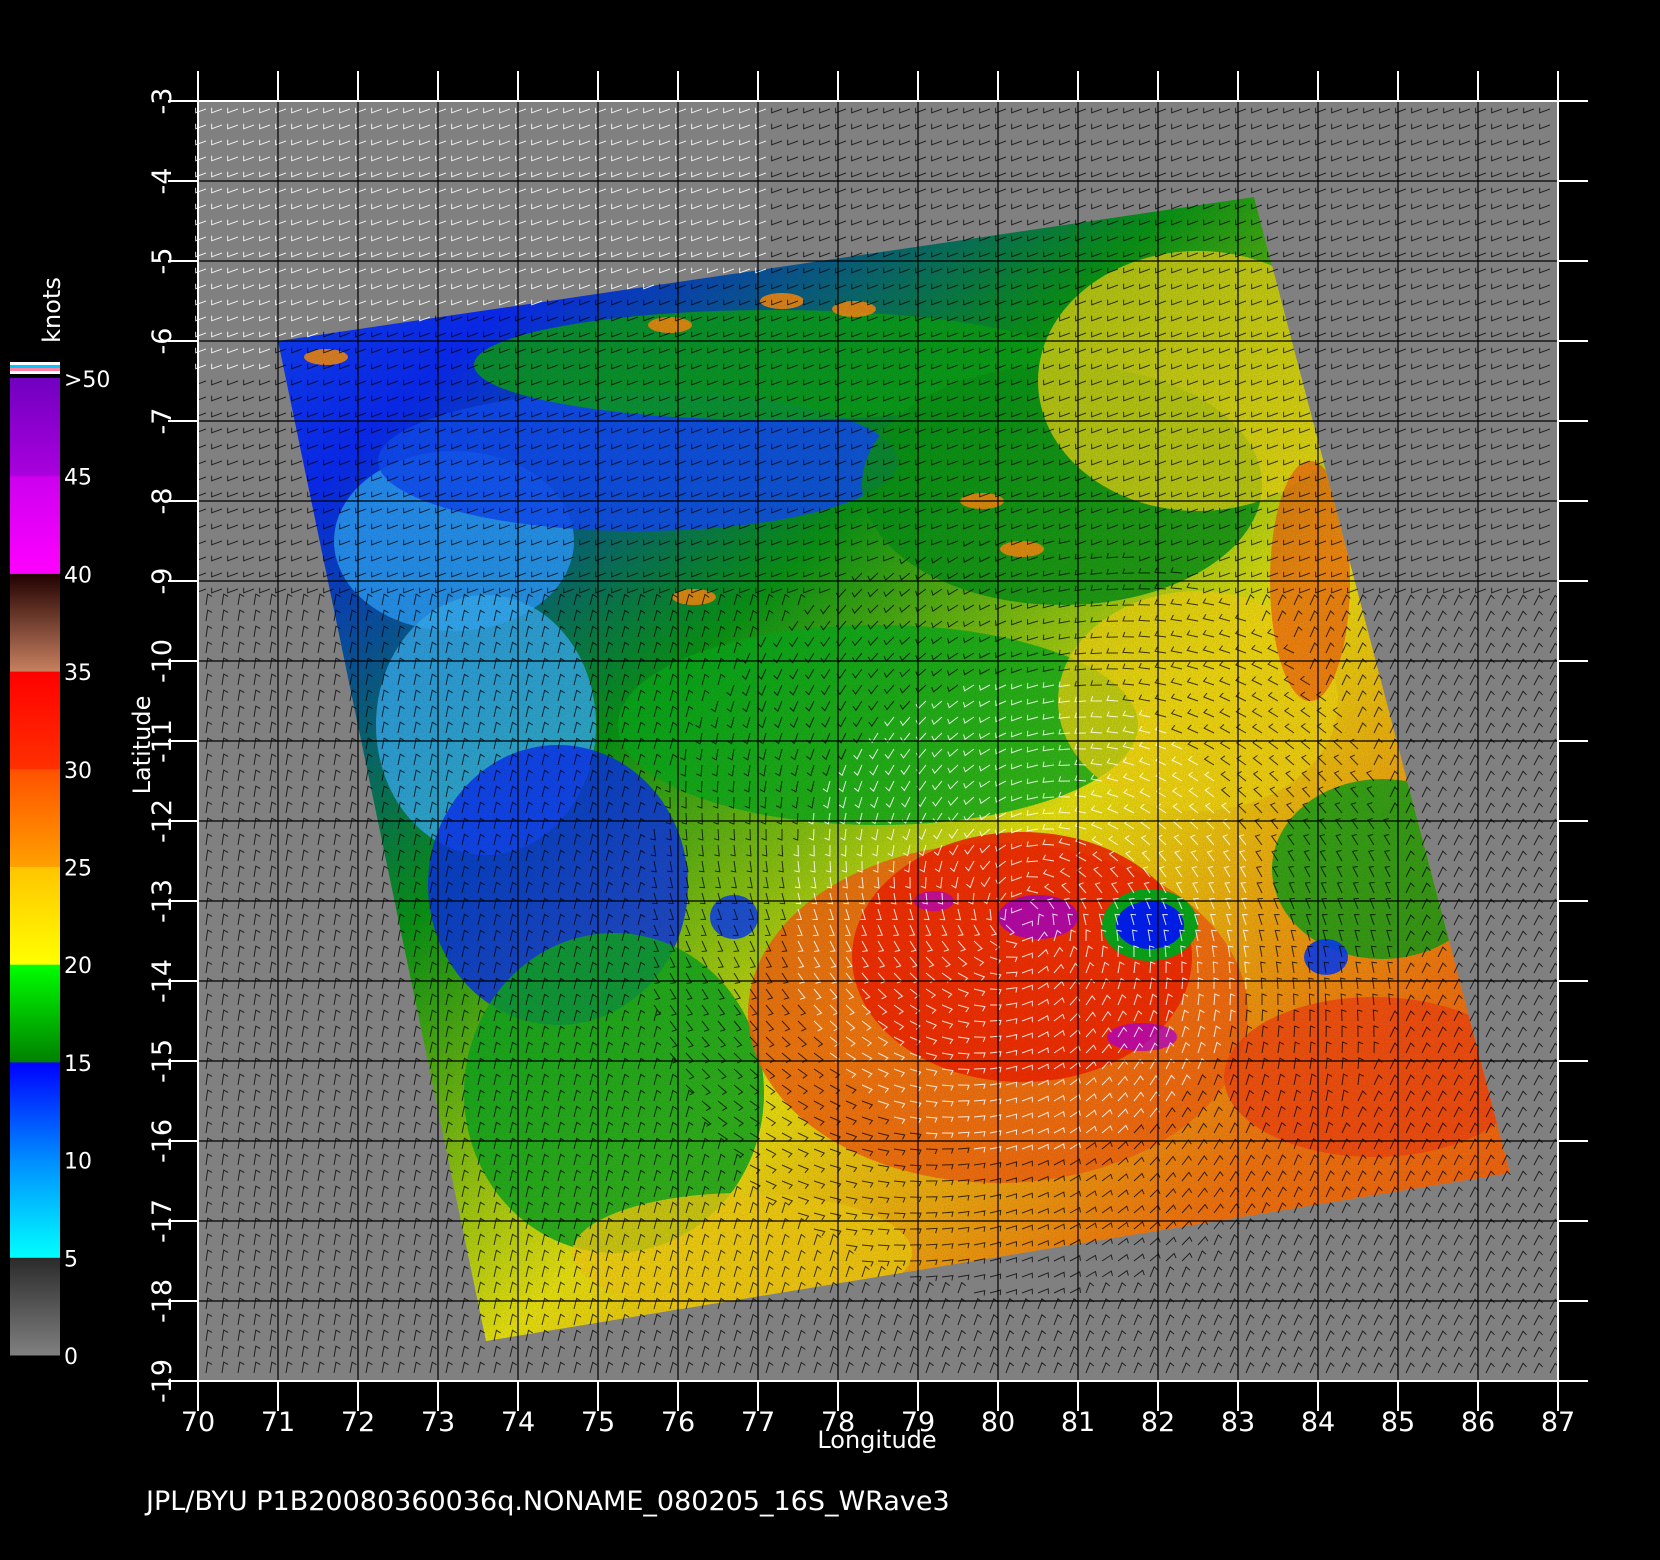  Describe the element at coordinates (1158, 1422) in the screenshot. I see `lon-tick-label: 82` at that location.